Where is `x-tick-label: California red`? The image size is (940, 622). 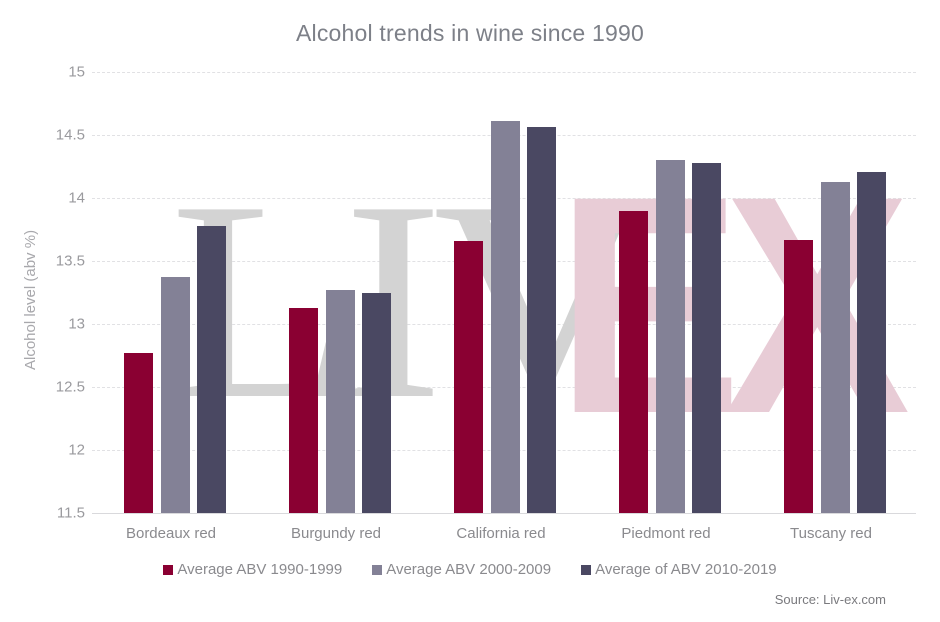 x-tick-label: California red is located at coordinates (501, 533).